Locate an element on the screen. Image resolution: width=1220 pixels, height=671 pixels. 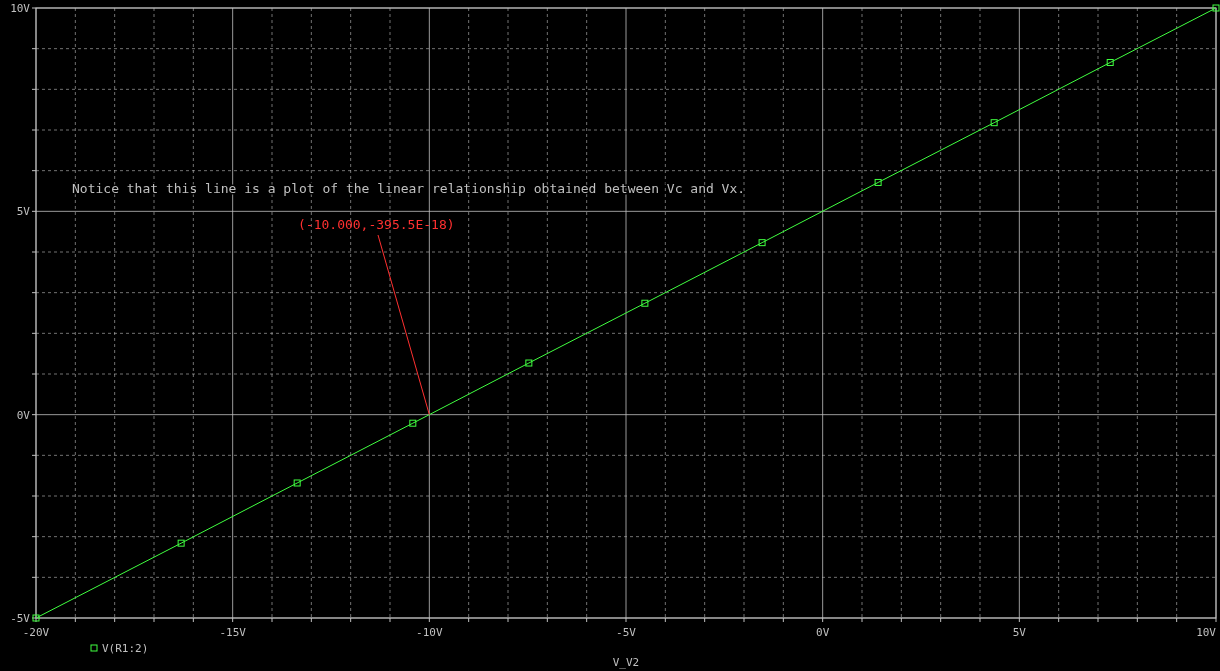
x-axis-title: V_V2 is located at coordinates (626, 662).